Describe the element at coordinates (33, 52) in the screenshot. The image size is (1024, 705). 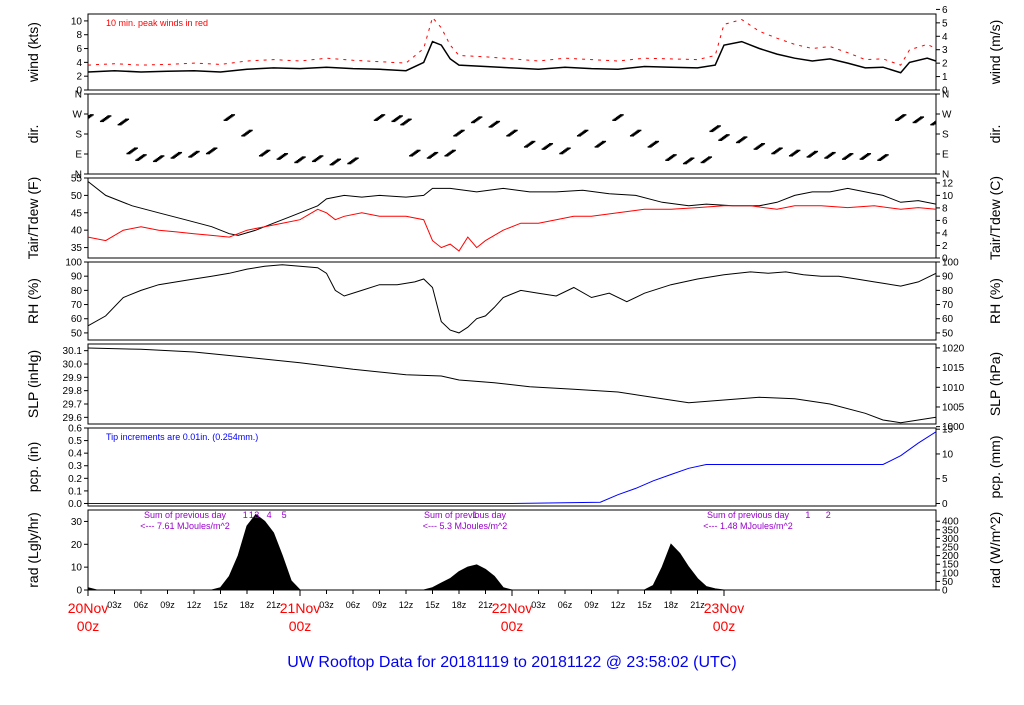
I see `y-axis-label: wind (kts)` at that location.